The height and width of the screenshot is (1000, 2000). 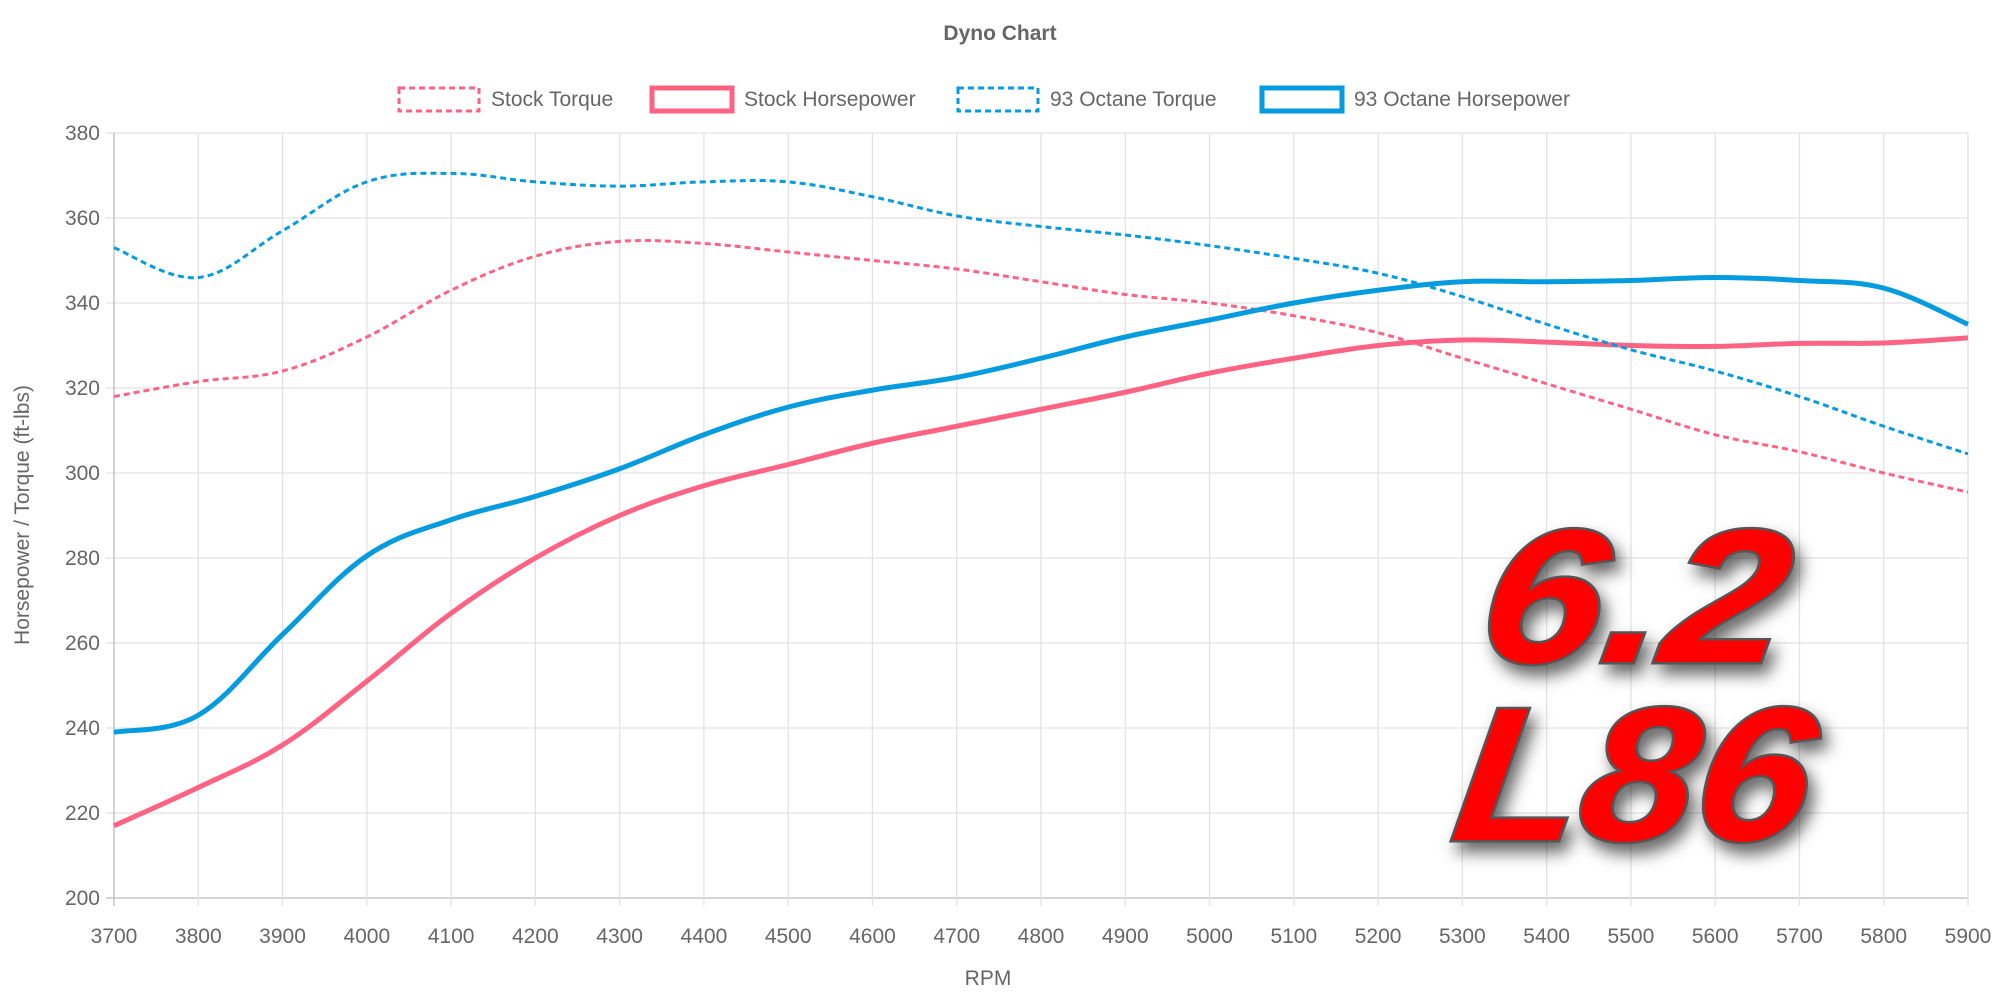 What do you see at coordinates (704, 936) in the screenshot?
I see `x-tick-label: 4400` at bounding box center [704, 936].